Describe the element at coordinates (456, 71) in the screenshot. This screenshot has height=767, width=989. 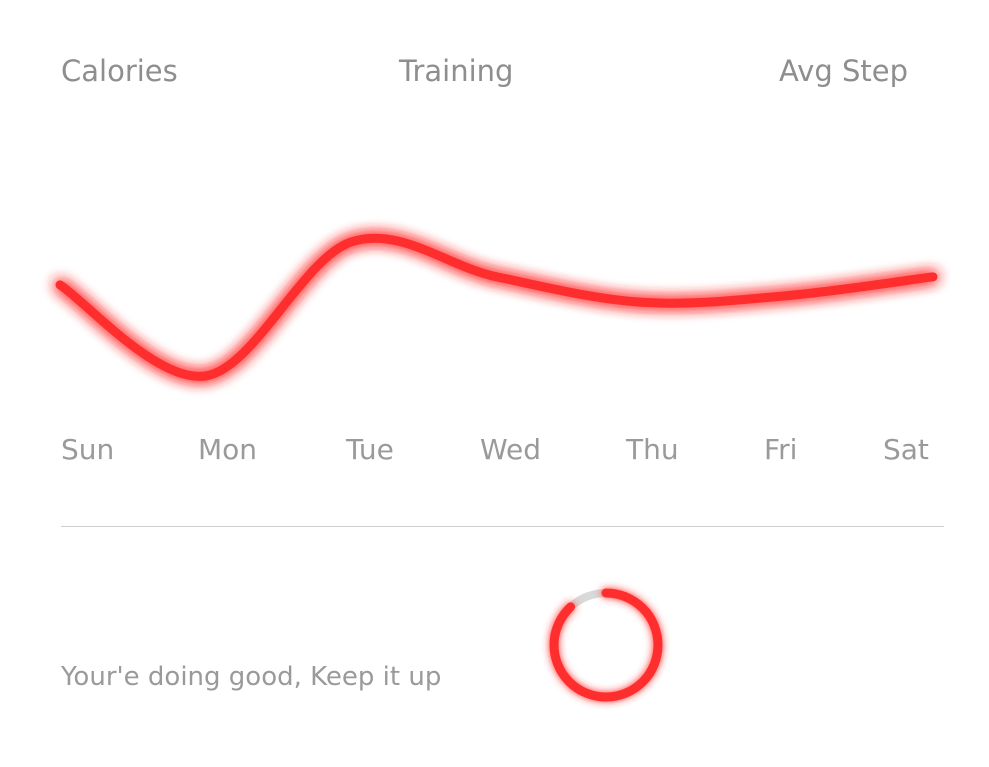
I see `tab-training: Training` at that location.